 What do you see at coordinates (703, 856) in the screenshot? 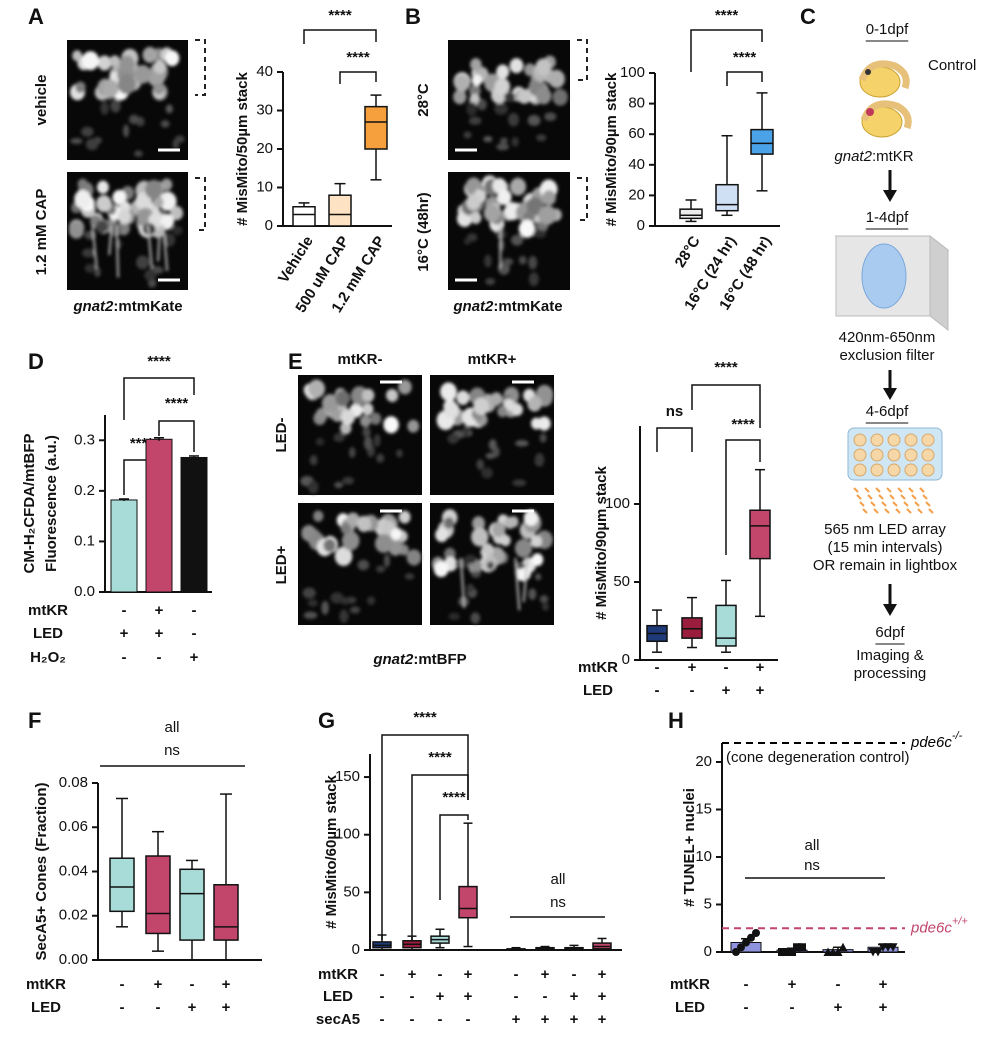
I see `y-tick-label: 10` at bounding box center [703, 856].